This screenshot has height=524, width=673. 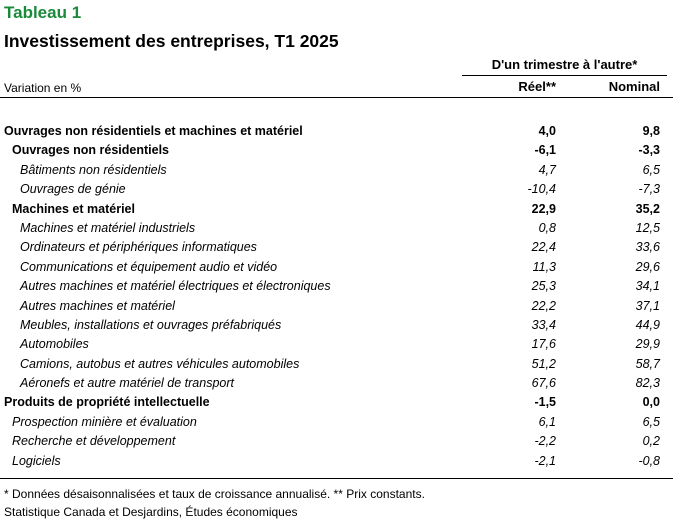 What do you see at coordinates (547, 227) in the screenshot?
I see `value-real: 0,8` at bounding box center [547, 227].